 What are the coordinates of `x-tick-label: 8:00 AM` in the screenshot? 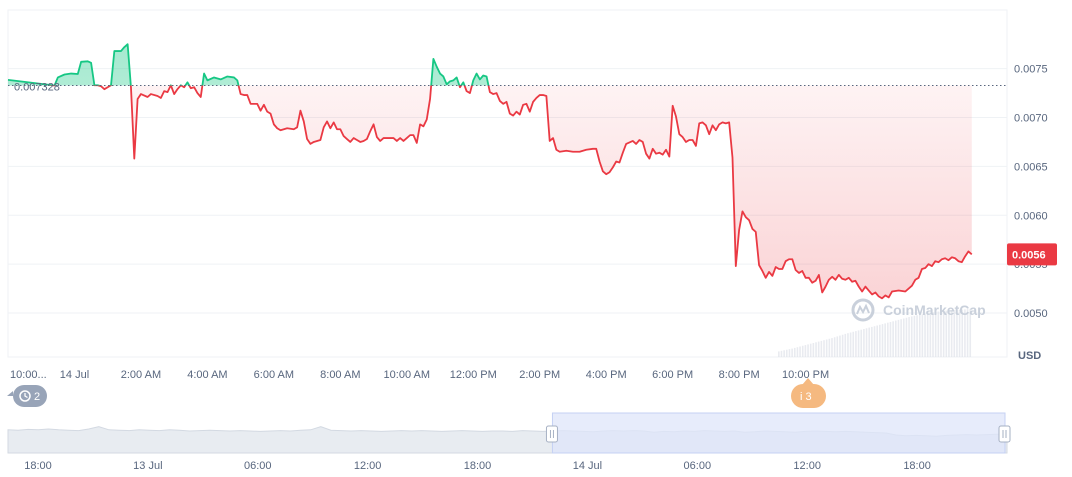 It's located at (340, 375).